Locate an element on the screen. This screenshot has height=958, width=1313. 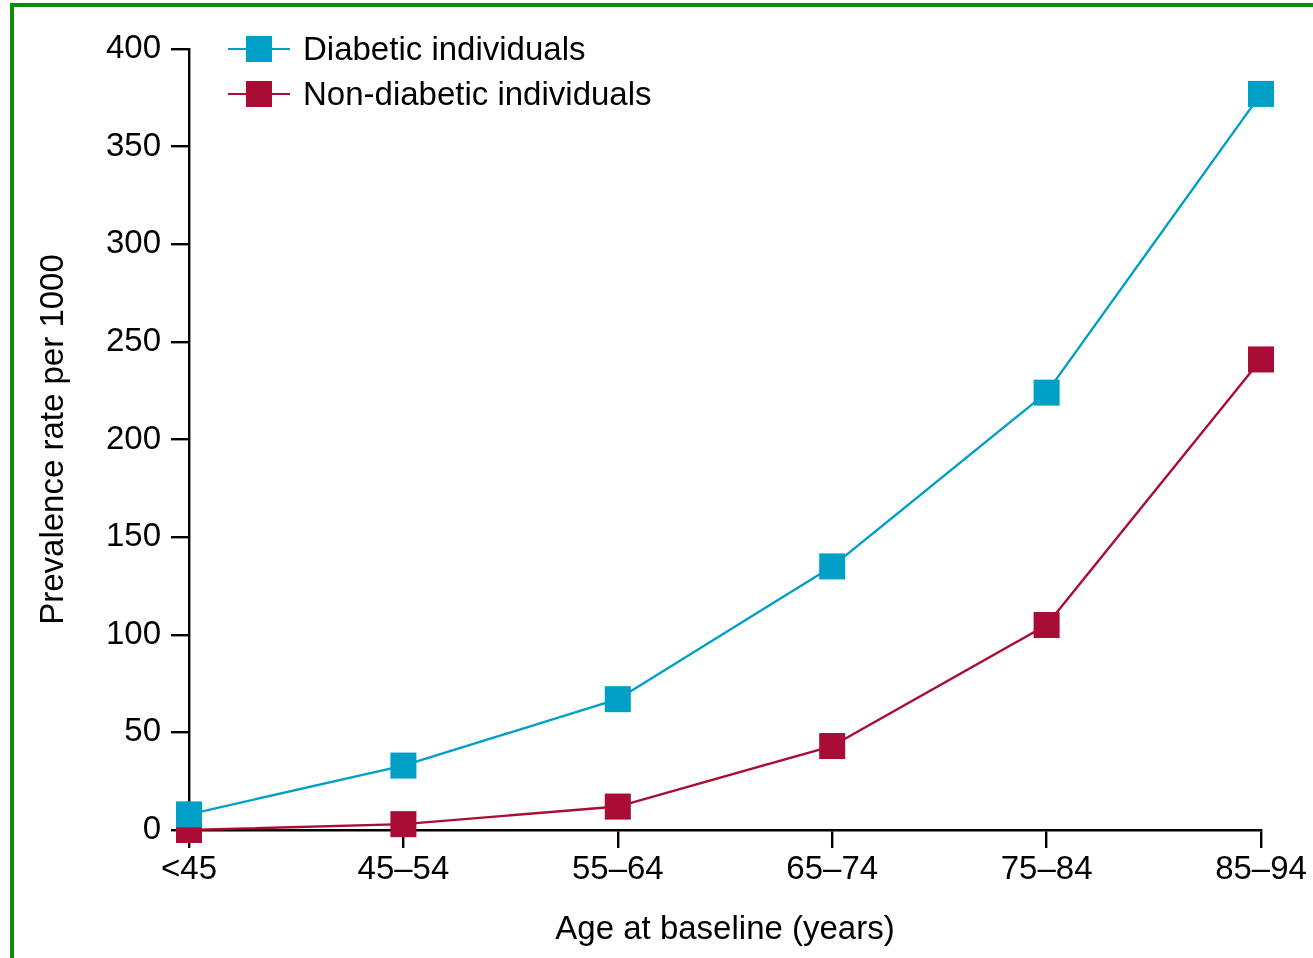
y-tick-label: 250 is located at coordinates (133, 339).